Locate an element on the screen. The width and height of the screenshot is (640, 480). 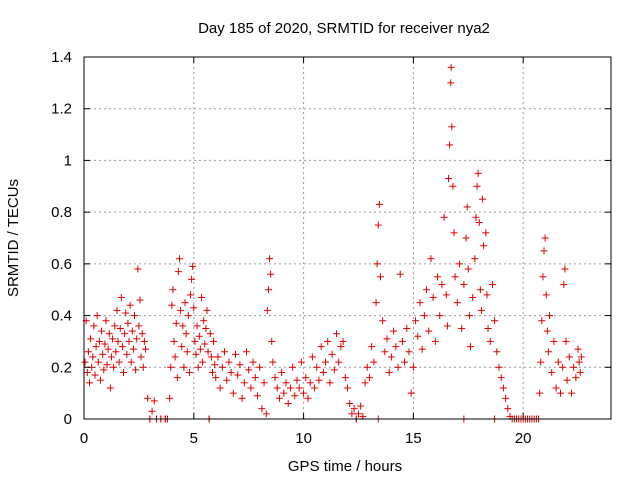
y-tick-label: 0 is located at coordinates (68, 419).